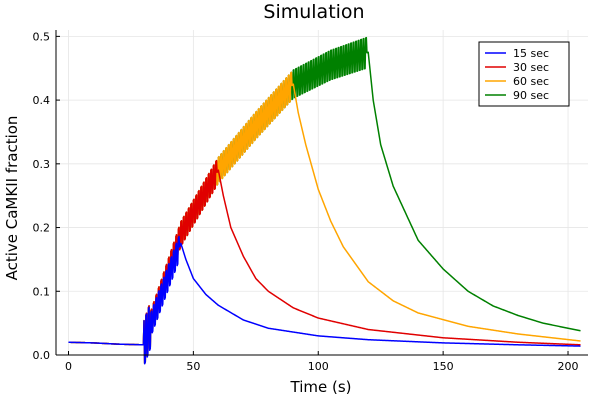 The height and width of the screenshot is (400, 600). Describe the element at coordinates (42, 100) in the screenshot. I see `y-tick-label: 0.4` at that location.